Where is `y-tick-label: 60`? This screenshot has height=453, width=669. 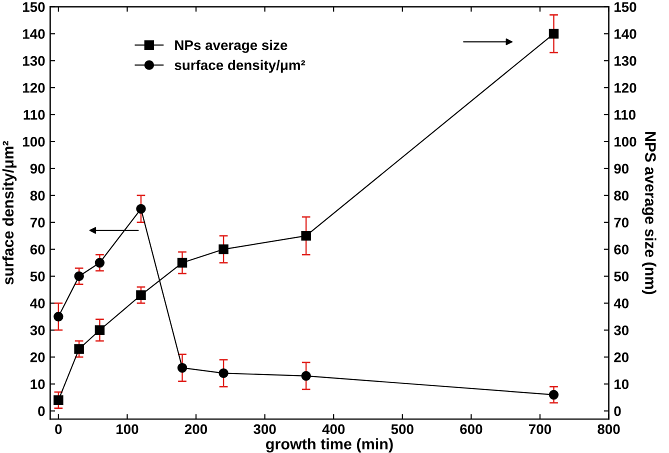
y-tick-label: 60 is located at coordinates (37, 249).